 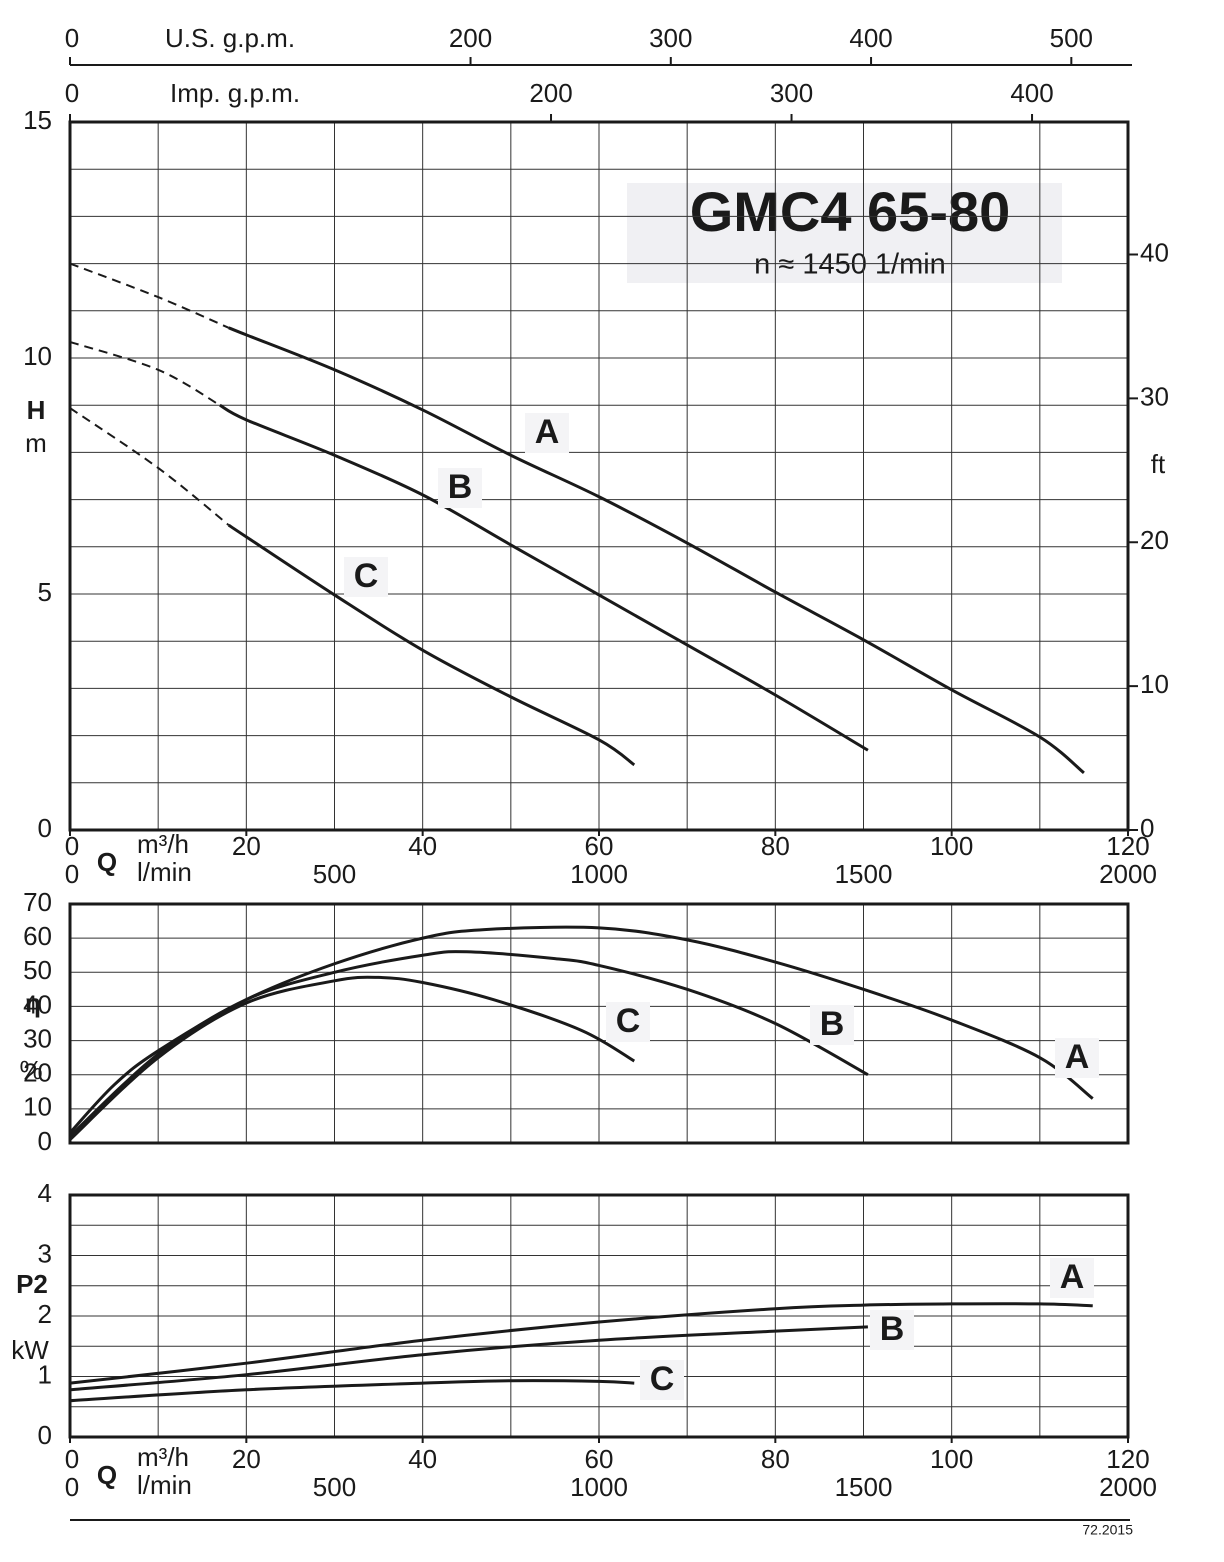 I want to click on y-axis-label: η, so click(x=33, y=1003).